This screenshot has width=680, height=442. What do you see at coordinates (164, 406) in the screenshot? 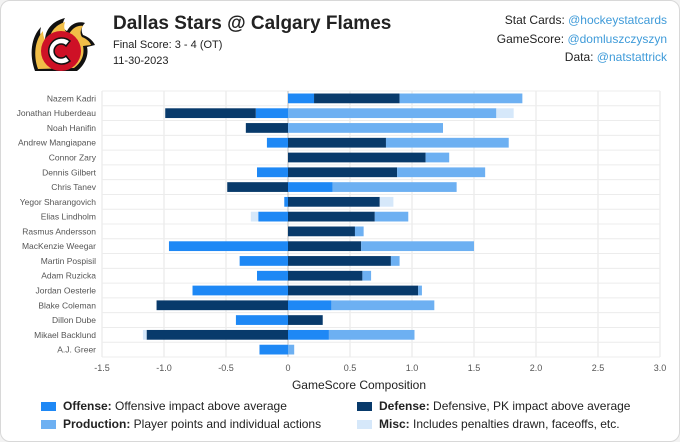
I see `legend-offense: Offense: Offensive impact above average` at bounding box center [164, 406].